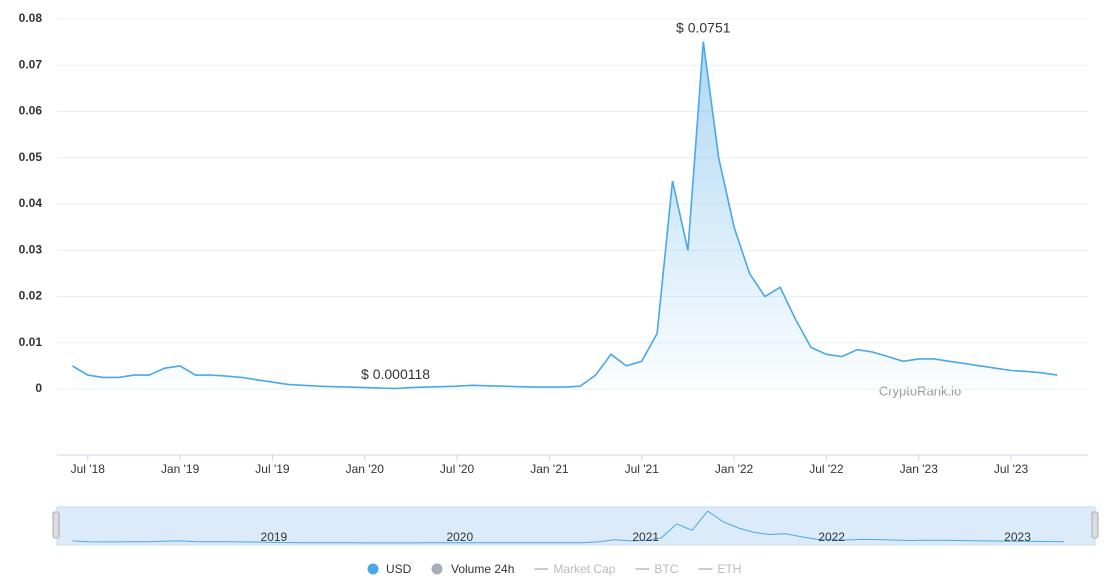 This screenshot has width=1115, height=582. I want to click on x-tick-label: Jan '19, so click(180, 469).